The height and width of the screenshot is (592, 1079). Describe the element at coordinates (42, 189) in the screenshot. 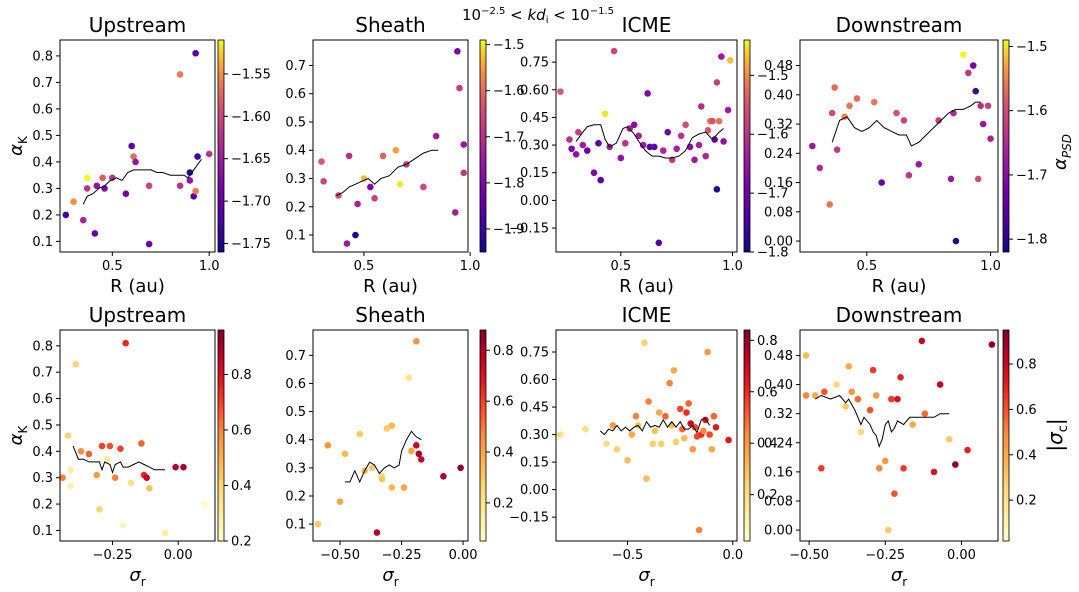

I see `y-tick-label: 0.3` at that location.